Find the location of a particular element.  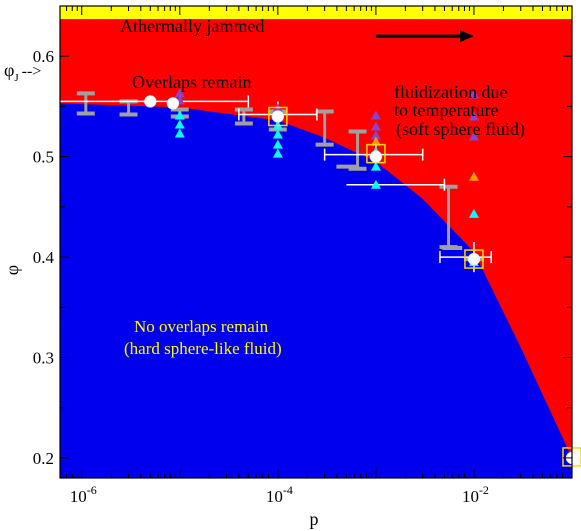

overlaps-label: Overlaps remain is located at coordinates (191, 82).